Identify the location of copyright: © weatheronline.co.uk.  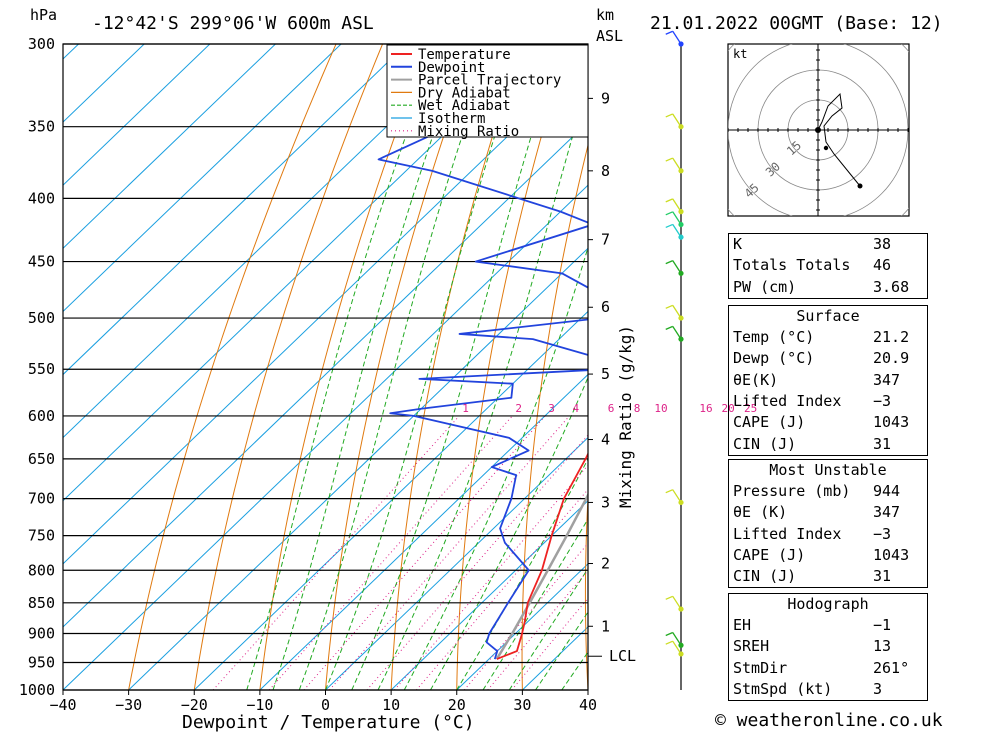
(829, 720).